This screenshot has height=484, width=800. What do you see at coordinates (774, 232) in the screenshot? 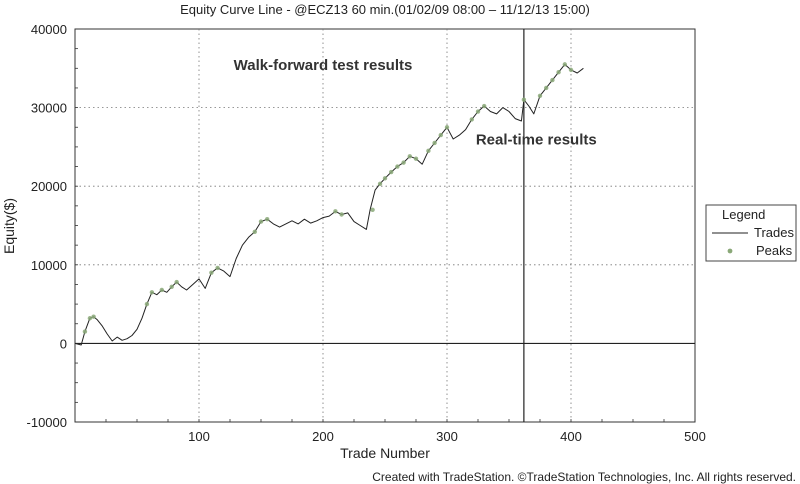
I see `legend-trades-label: Trades` at bounding box center [774, 232].